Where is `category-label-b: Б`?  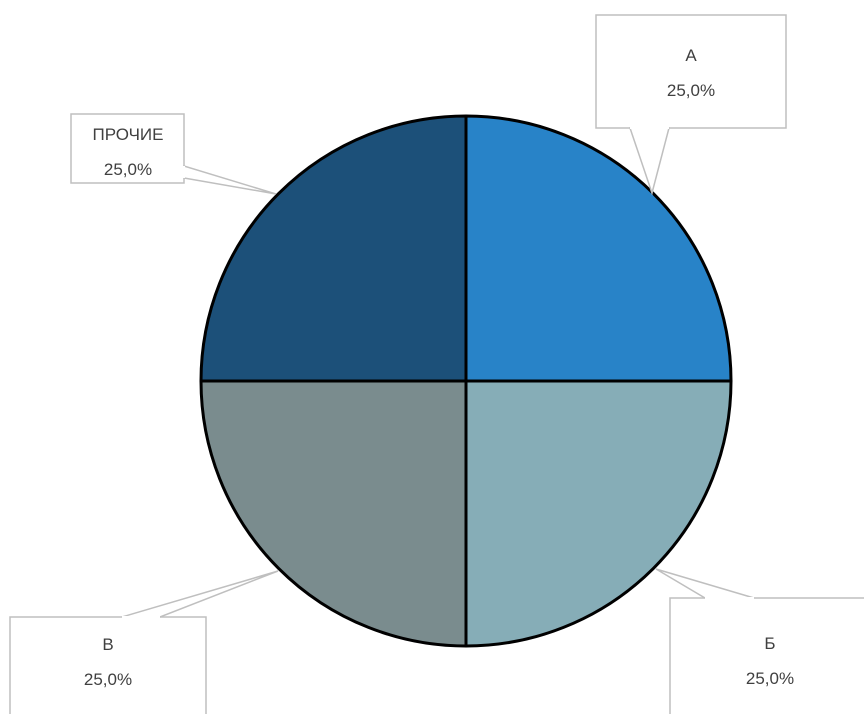
category-label-b: Б is located at coordinates (769, 643).